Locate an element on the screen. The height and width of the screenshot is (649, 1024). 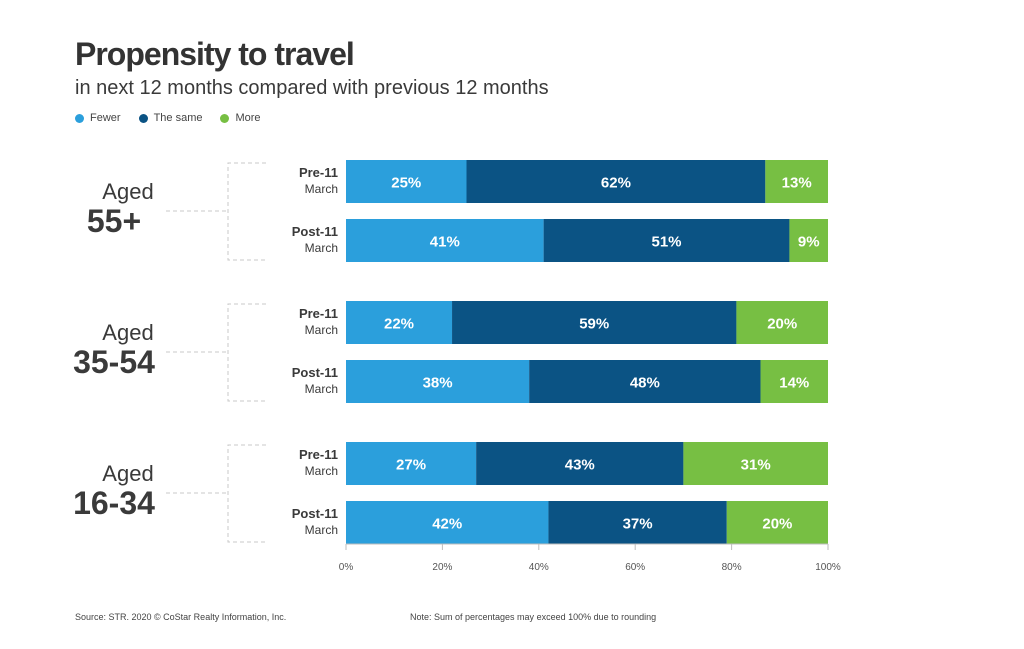
bar-segment-16-34-pre-11-more is located at coordinates (755, 463).